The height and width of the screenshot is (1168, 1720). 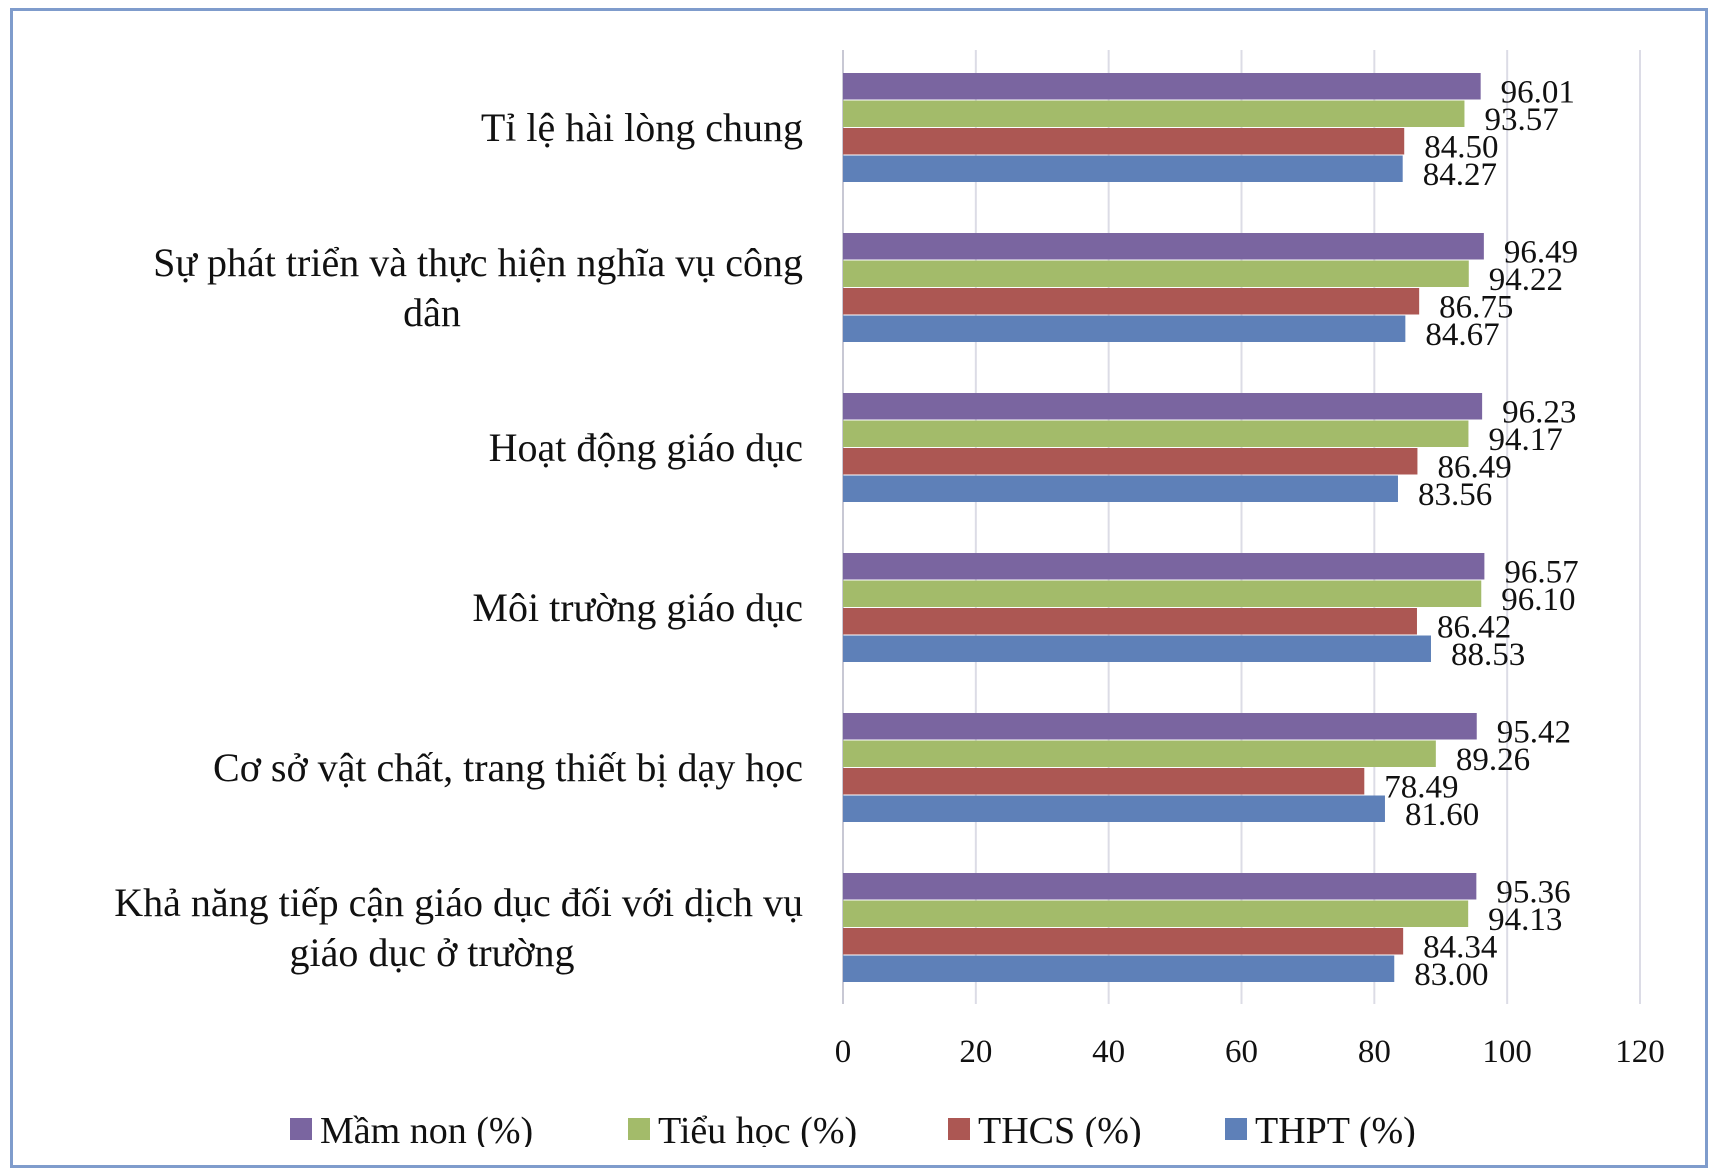 I want to click on data-label: 86.75, so click(x=1476, y=308).